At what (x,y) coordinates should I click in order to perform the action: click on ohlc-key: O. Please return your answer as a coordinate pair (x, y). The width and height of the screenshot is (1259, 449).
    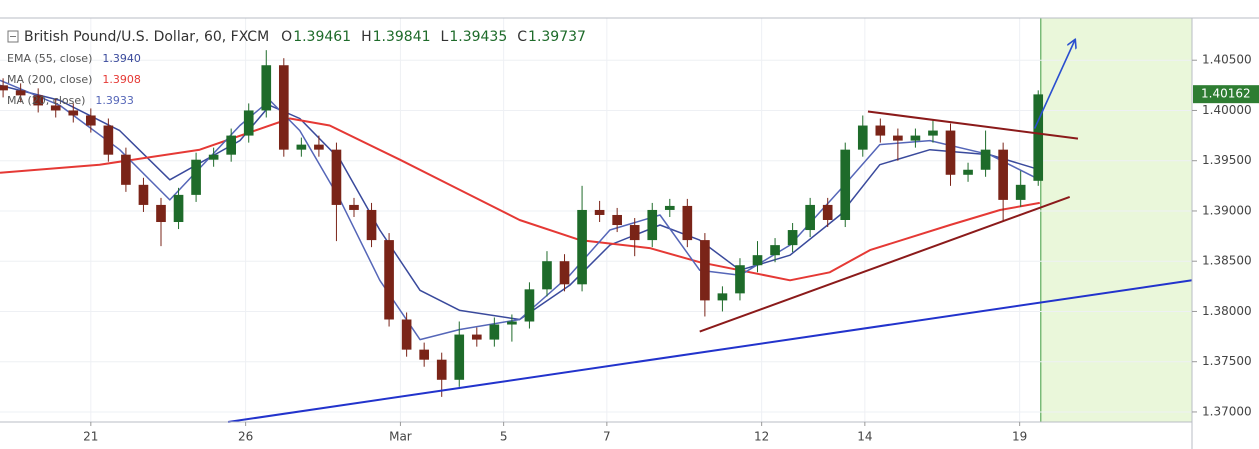
    Looking at the image, I should click on (286, 37).